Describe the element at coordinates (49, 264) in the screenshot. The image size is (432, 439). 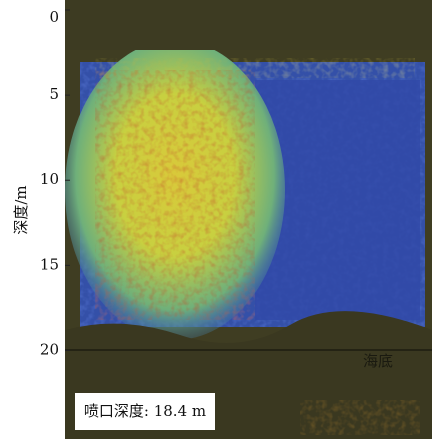
I see `y-tick-label: 15` at that location.